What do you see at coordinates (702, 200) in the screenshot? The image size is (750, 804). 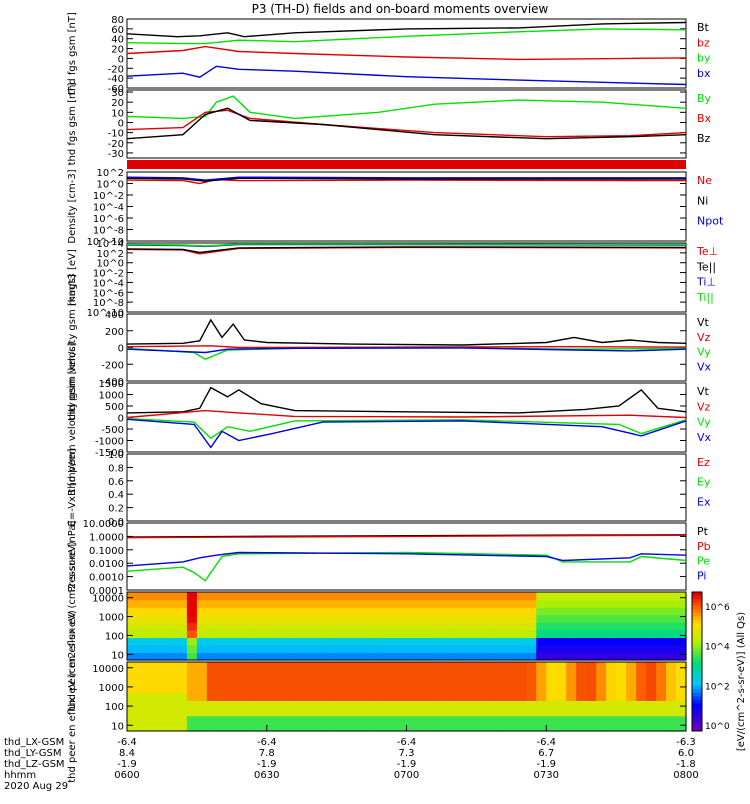 I see `legend-entry: Ni` at bounding box center [702, 200].